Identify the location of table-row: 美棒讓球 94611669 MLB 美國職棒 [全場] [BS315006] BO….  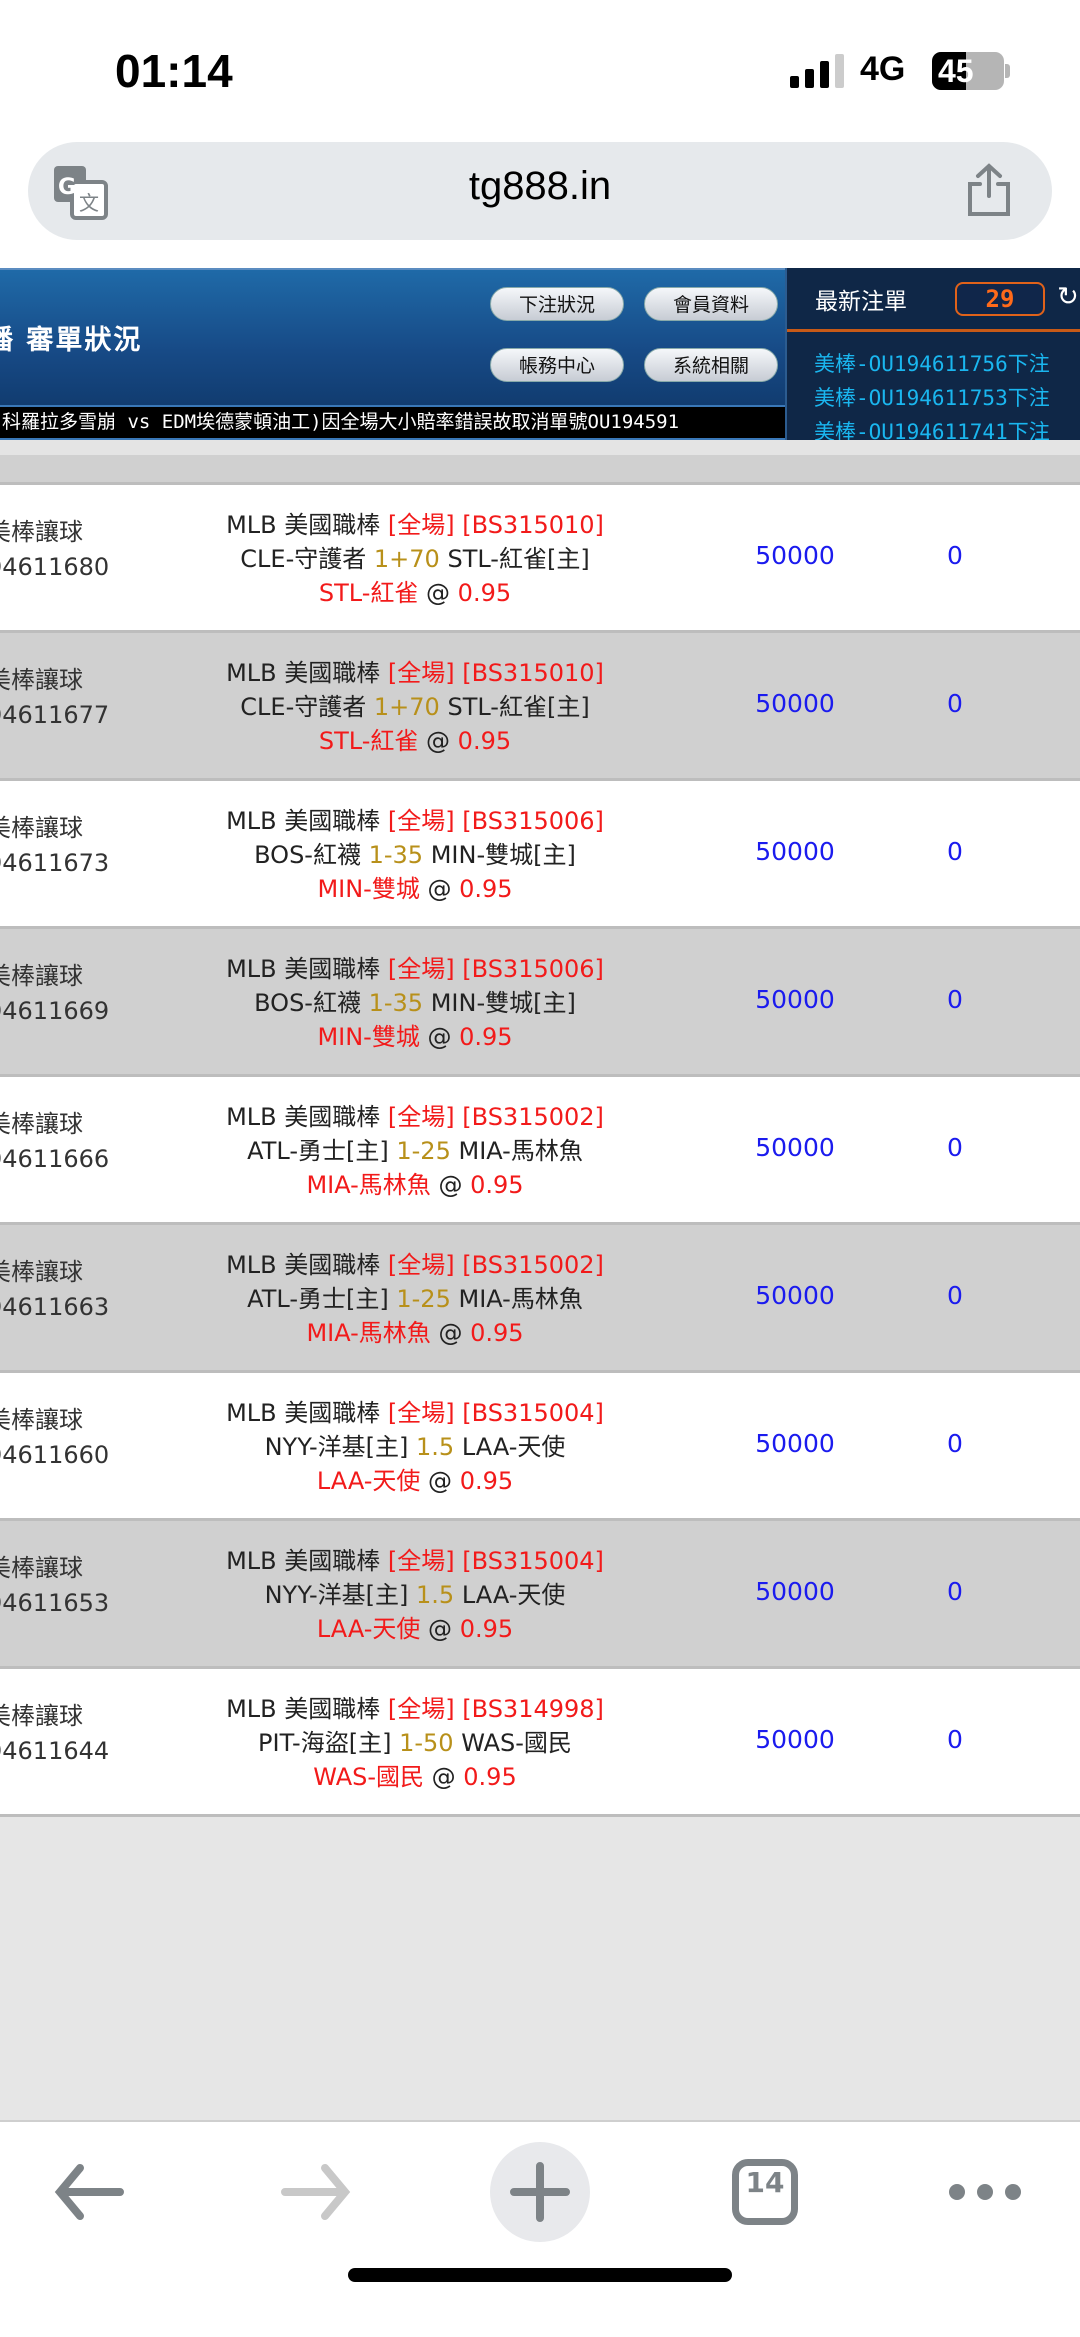
(540, 1003).